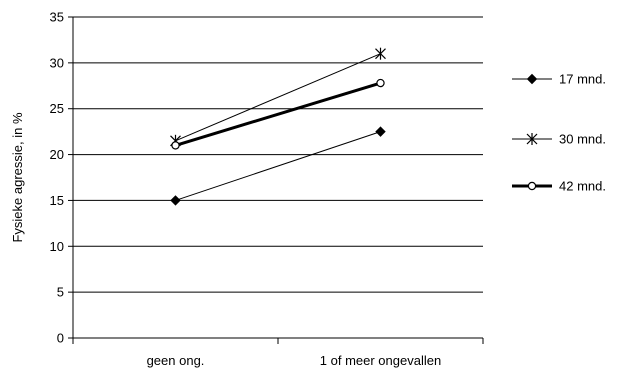  I want to click on legend-item: 42 mnd., so click(559, 186).